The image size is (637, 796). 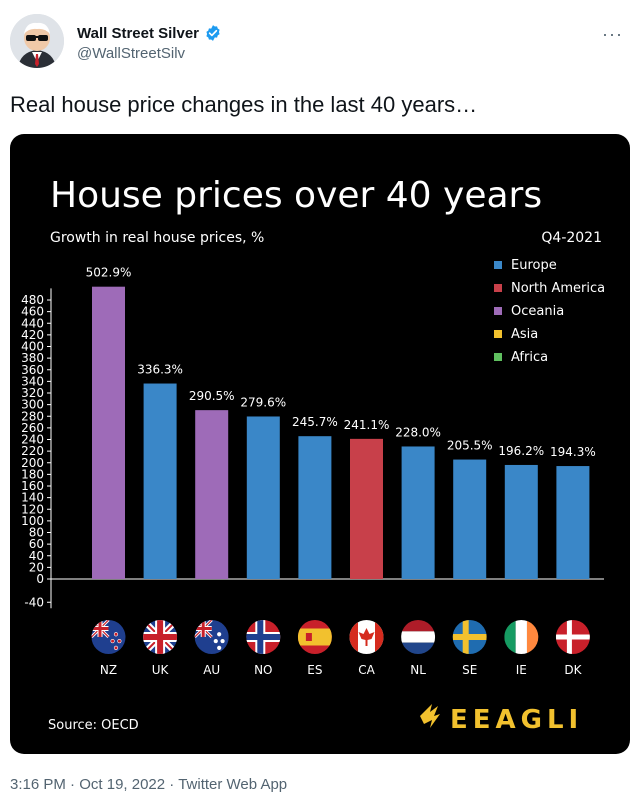 What do you see at coordinates (367, 425) in the screenshot?
I see `bar-value-label: 241.1%` at bounding box center [367, 425].